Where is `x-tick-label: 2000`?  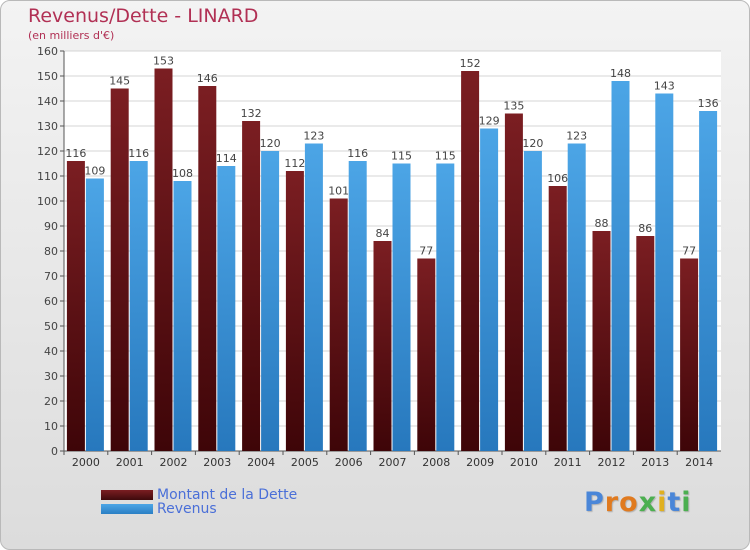 x-tick-label: 2000 is located at coordinates (86, 462).